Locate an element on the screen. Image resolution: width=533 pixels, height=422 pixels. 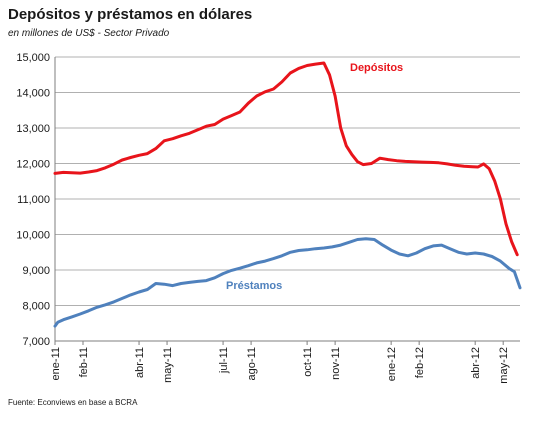
y-tick-label: 15,000 is located at coordinates (33, 58).